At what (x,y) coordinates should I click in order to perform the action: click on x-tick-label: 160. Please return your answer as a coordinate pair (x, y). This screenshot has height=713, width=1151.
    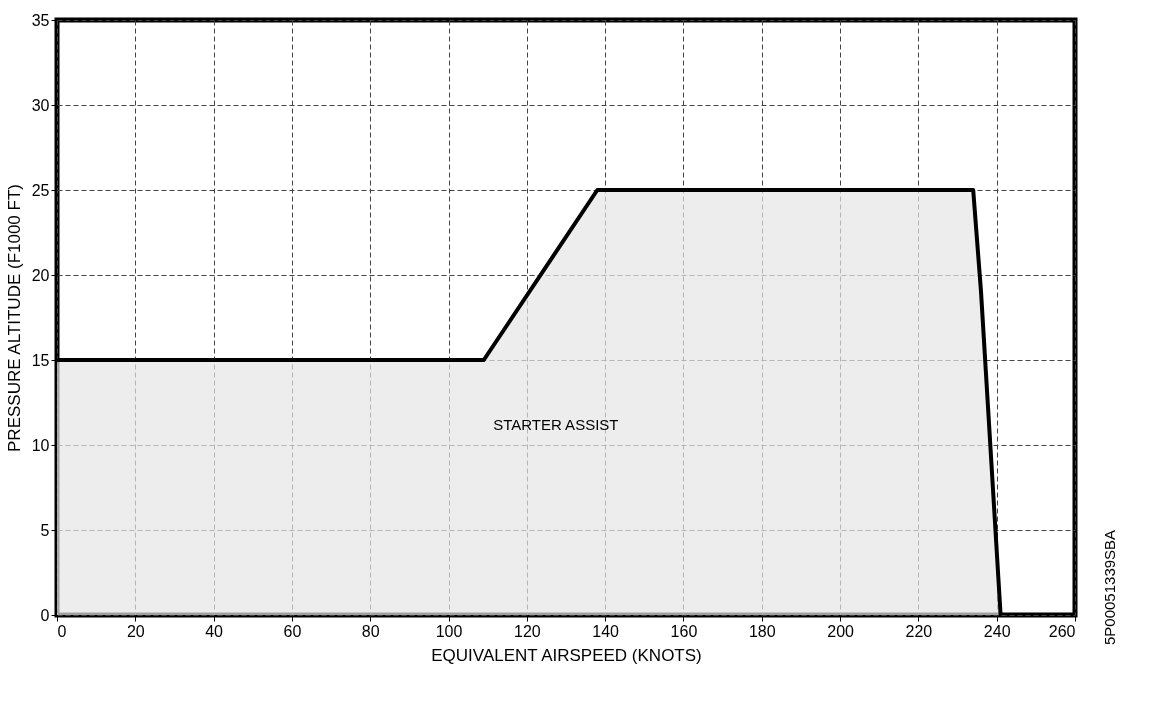
    Looking at the image, I should click on (684, 631).